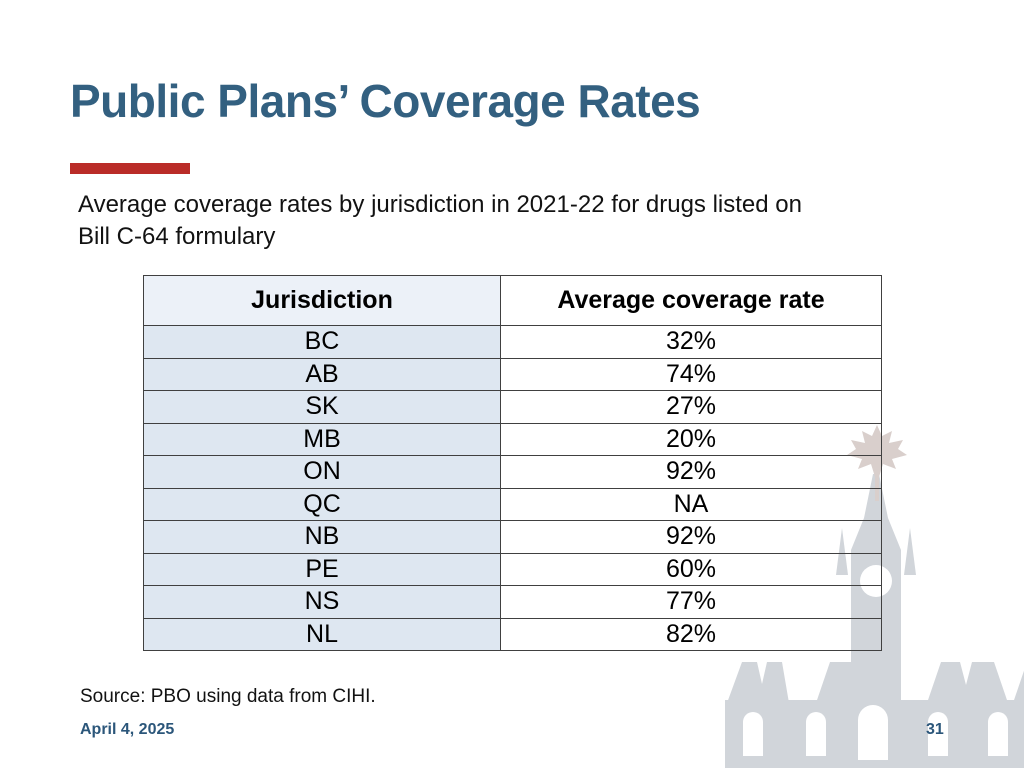  I want to click on jurisdiction-cell: BC, so click(322, 342).